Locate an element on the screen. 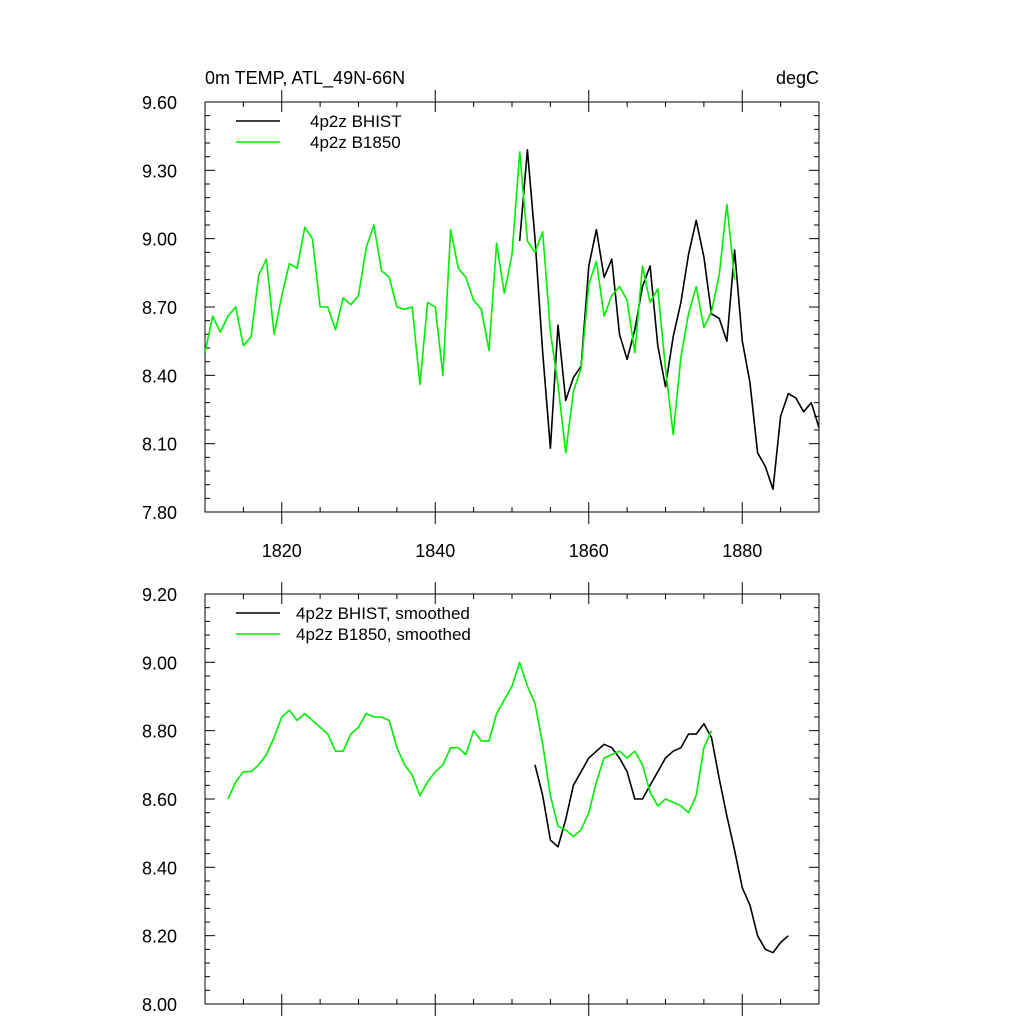 This screenshot has width=1024, height=1024. y-tick-label: 8.10 is located at coordinates (159, 445).